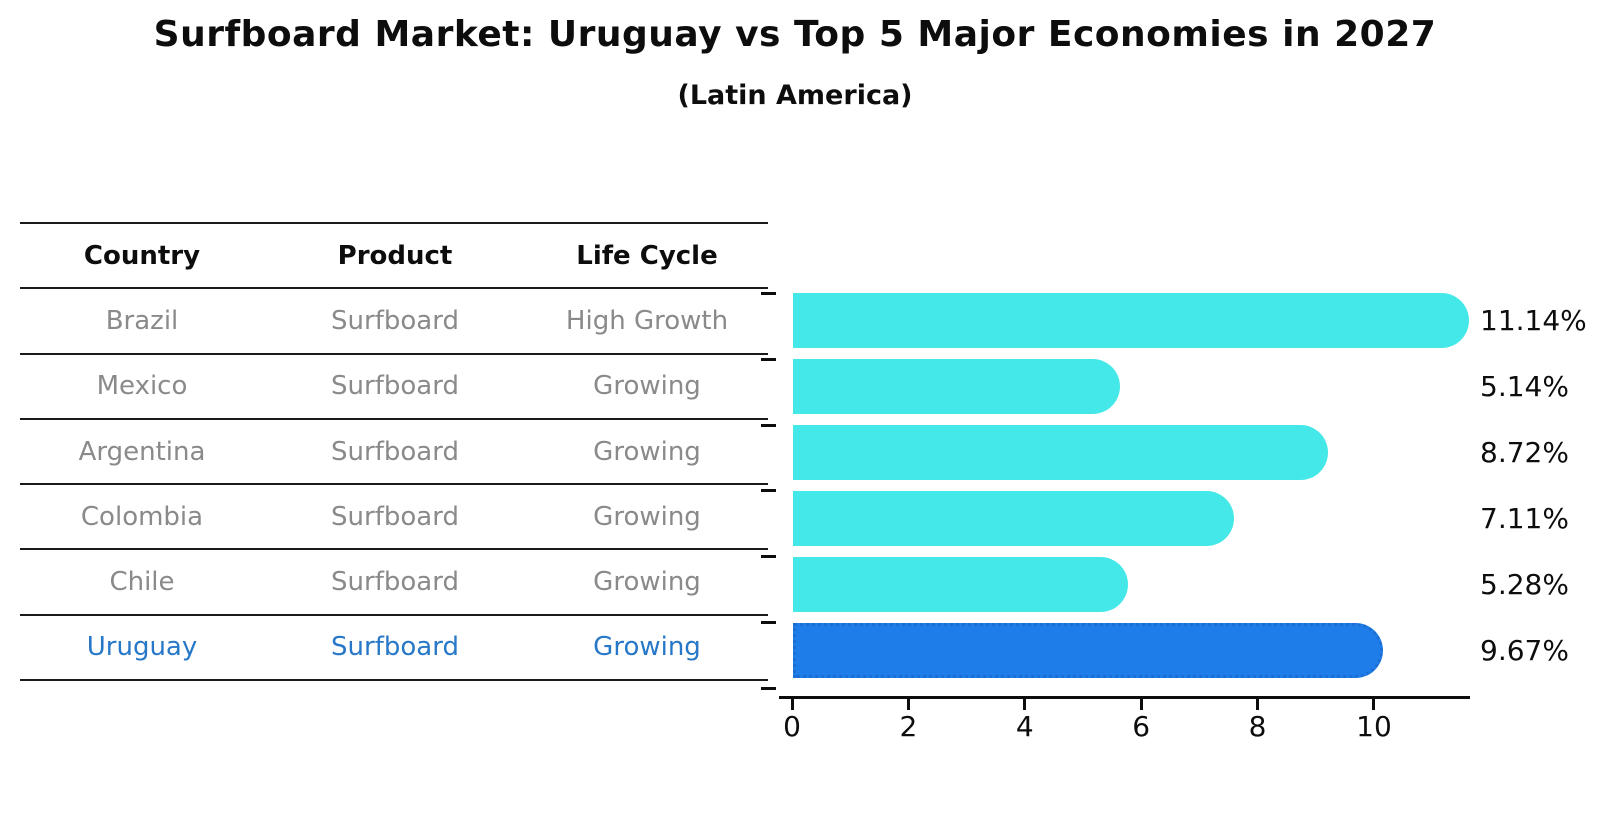 The image size is (1604, 823). What do you see at coordinates (1088, 650) in the screenshot?
I see `bar-uruguay` at bounding box center [1088, 650].